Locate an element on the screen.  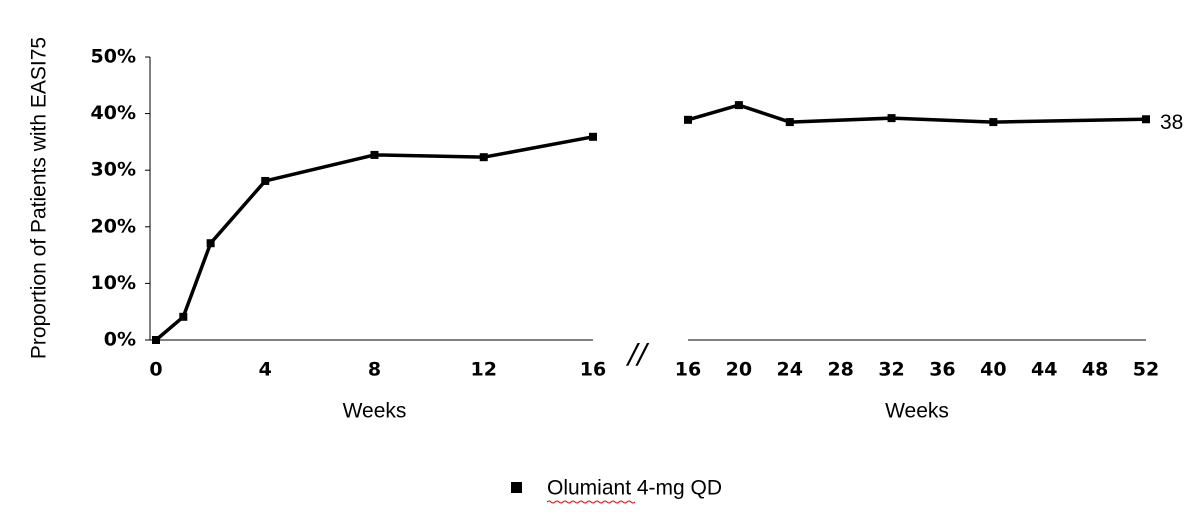
x-tick-label: 48 is located at coordinates (1095, 370).